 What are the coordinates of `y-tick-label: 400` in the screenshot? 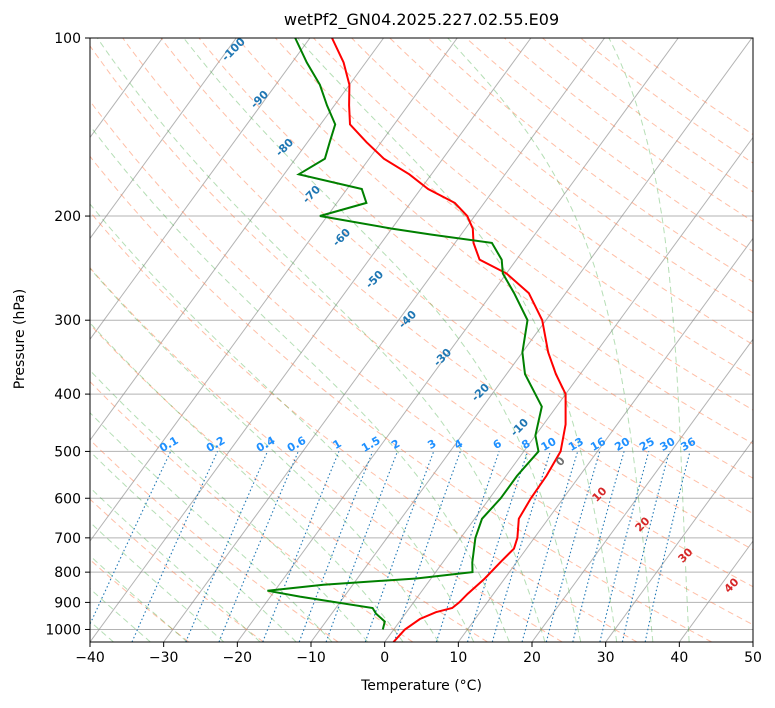 It's located at (67, 395).